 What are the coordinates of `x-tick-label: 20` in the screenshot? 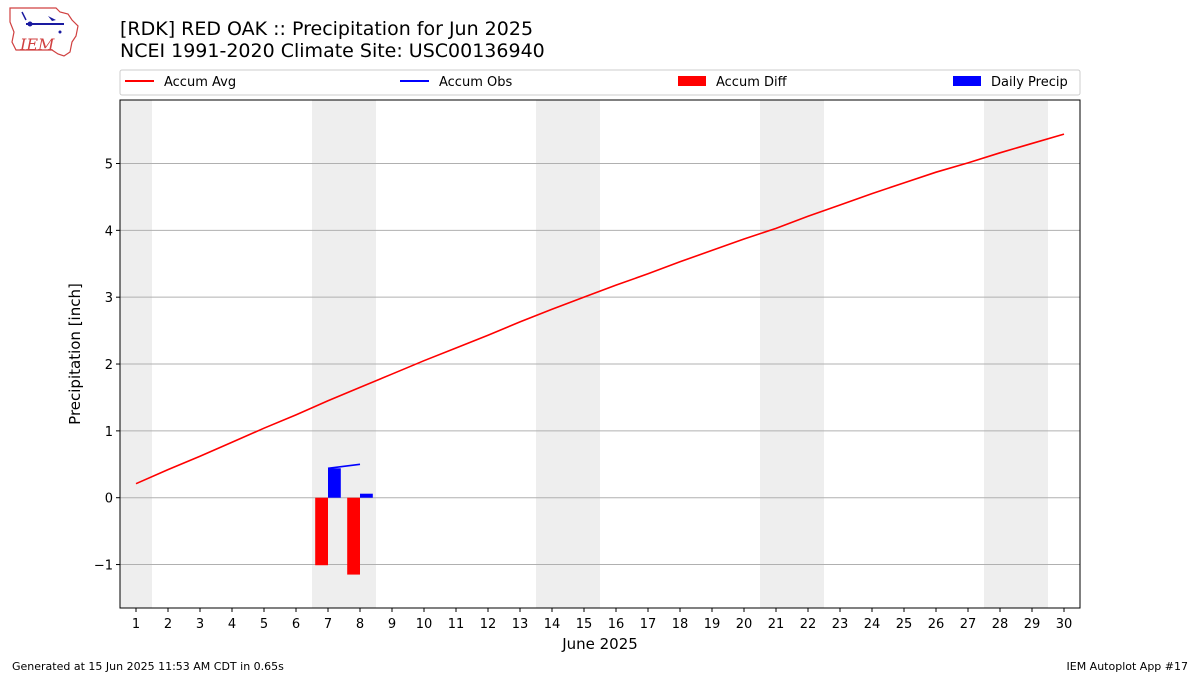 It's located at (744, 624).